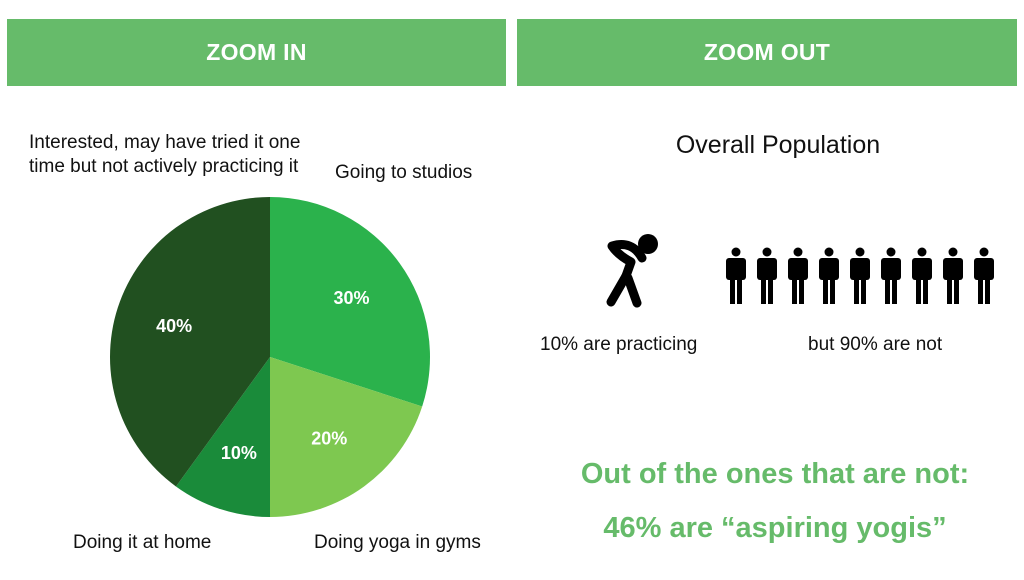 The width and height of the screenshot is (1024, 580). I want to click on slice-studios, so click(350, 302).